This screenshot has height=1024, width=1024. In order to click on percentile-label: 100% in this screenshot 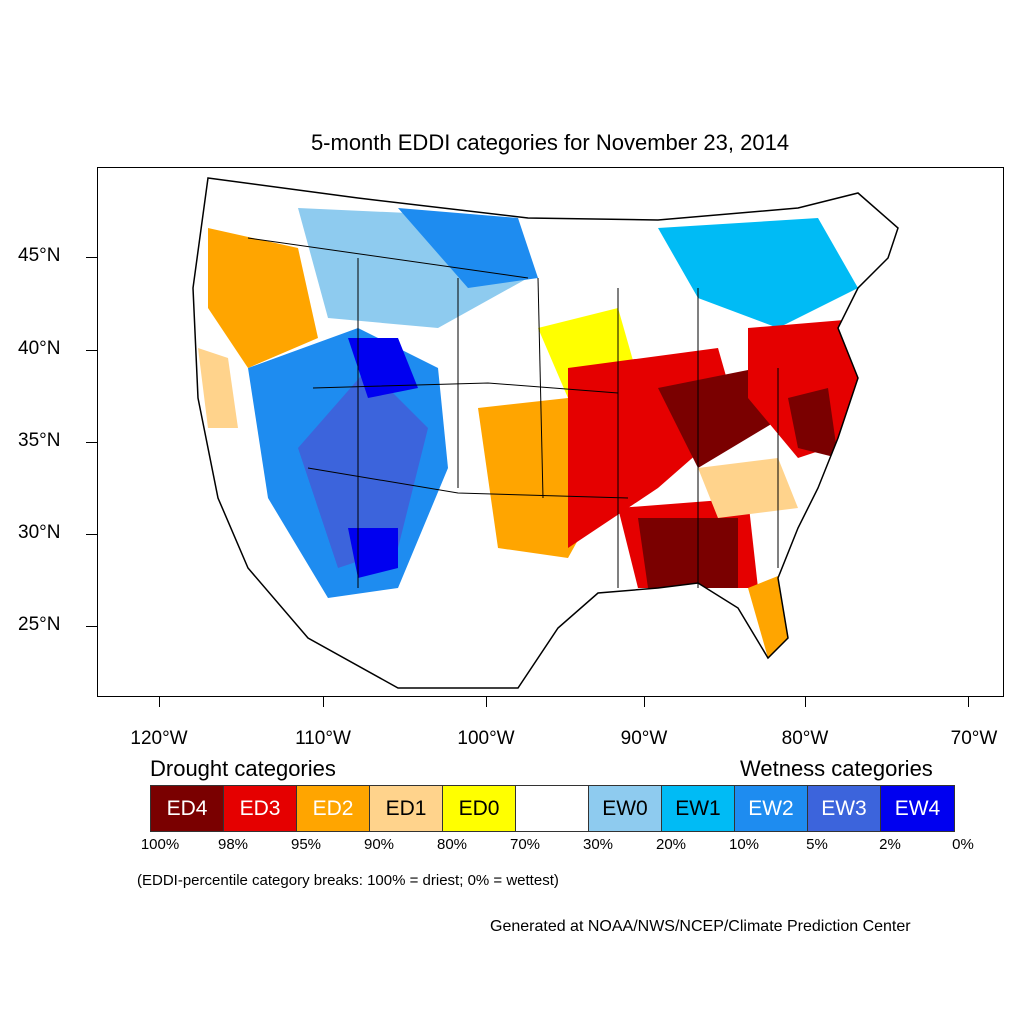, I will do `click(160, 844)`.